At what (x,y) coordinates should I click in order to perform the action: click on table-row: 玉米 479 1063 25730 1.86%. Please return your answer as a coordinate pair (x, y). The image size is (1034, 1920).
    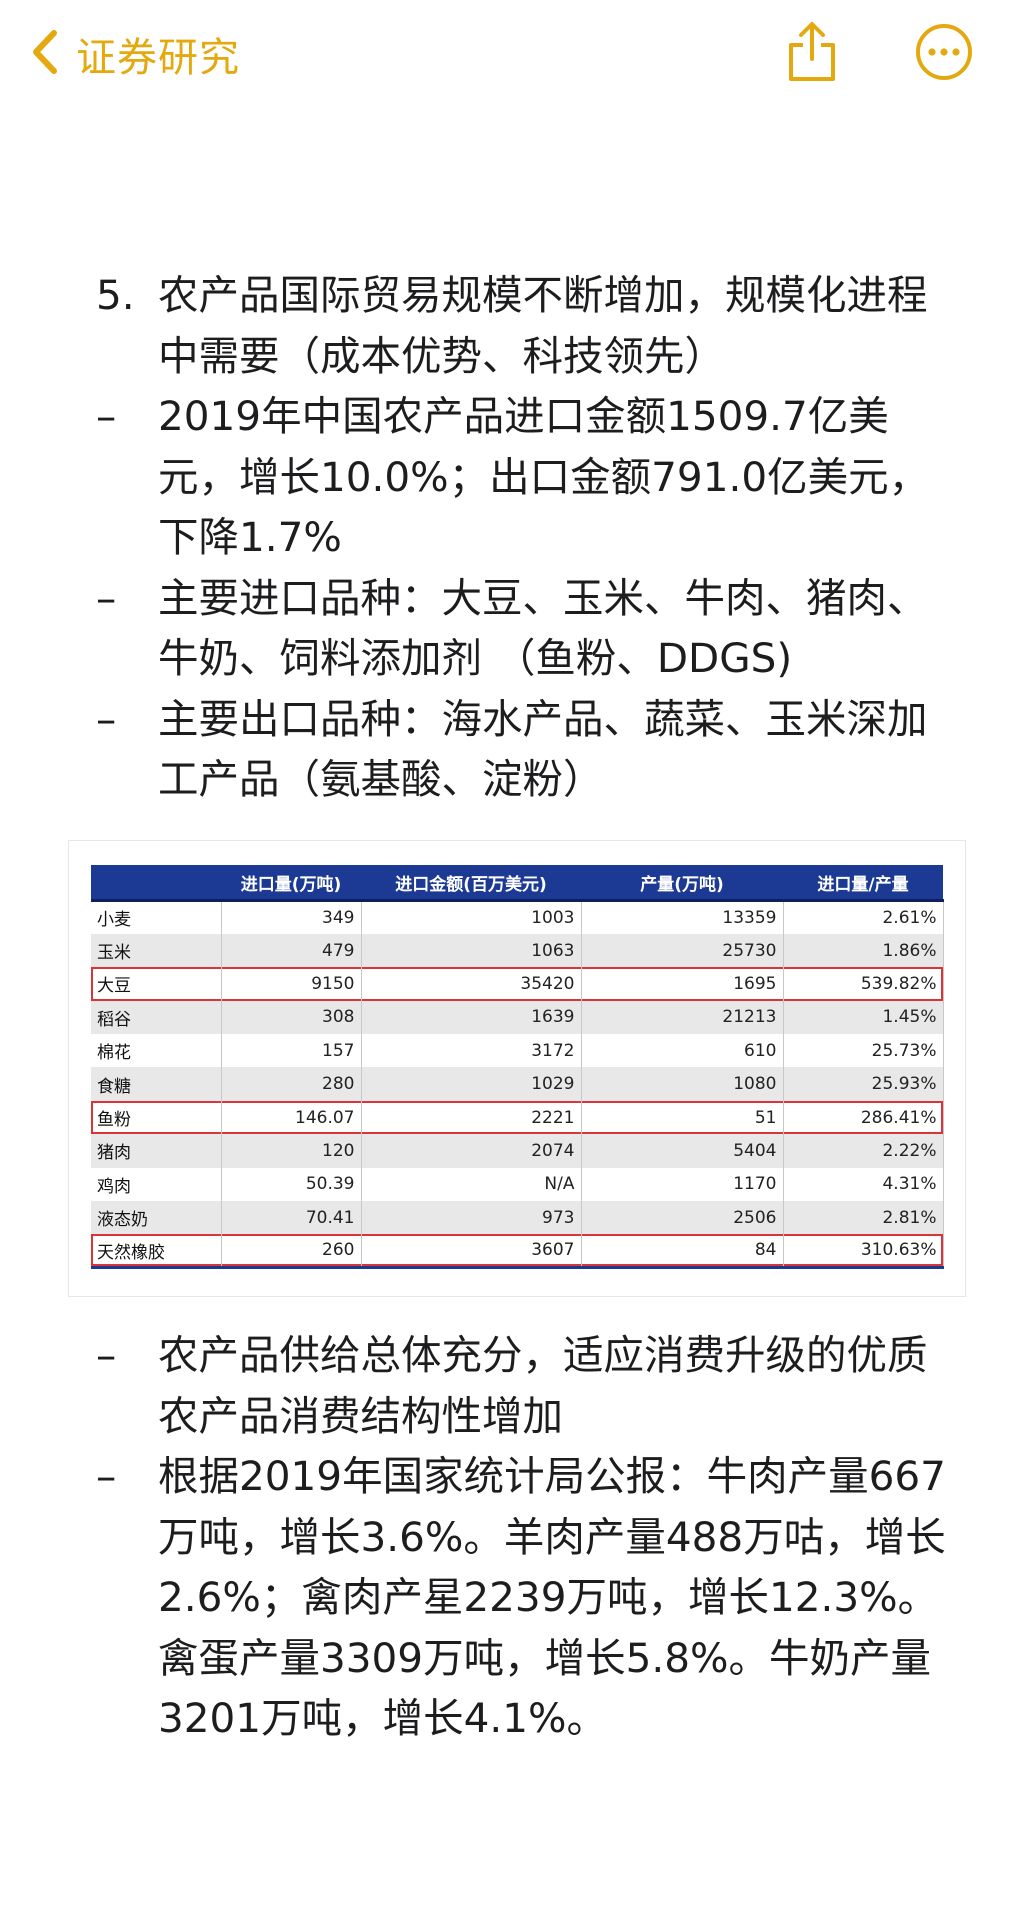
    Looking at the image, I should click on (517, 950).